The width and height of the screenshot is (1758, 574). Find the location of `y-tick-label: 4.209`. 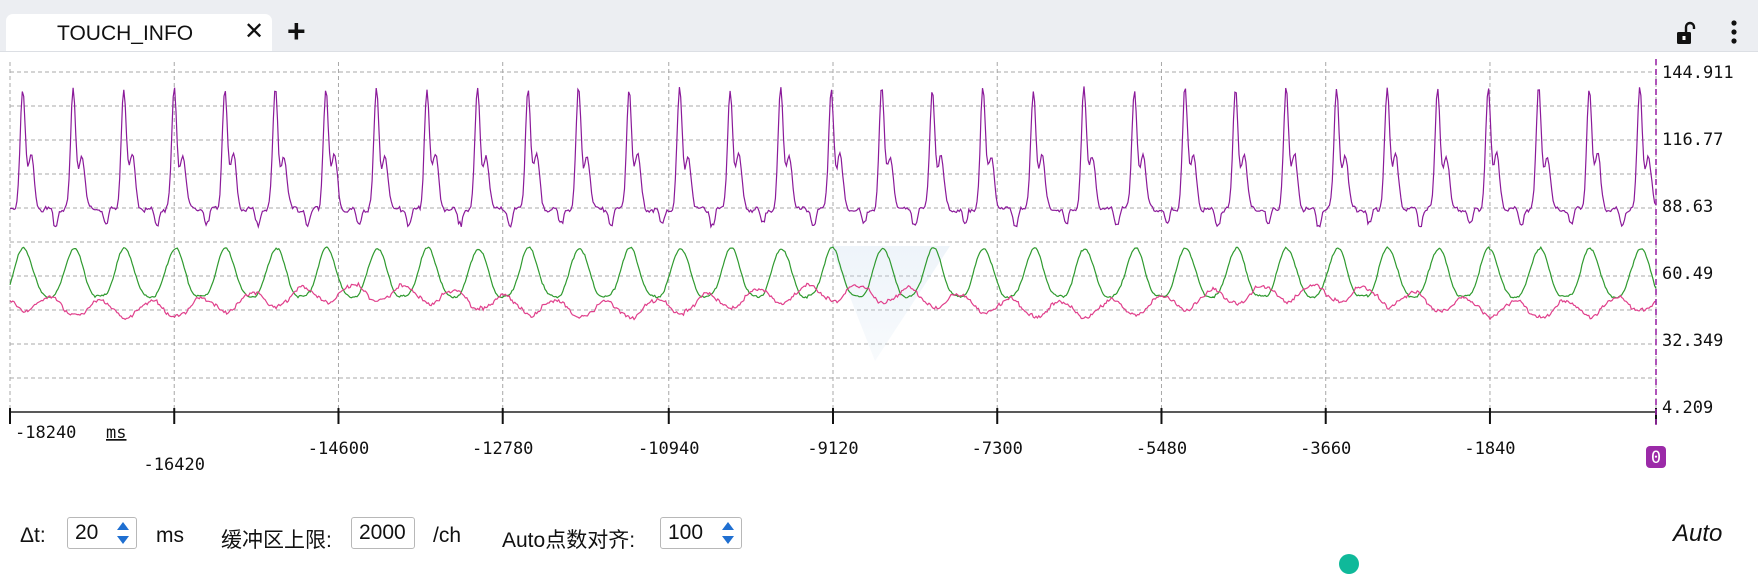

y-tick-label: 4.209 is located at coordinates (1687, 408).